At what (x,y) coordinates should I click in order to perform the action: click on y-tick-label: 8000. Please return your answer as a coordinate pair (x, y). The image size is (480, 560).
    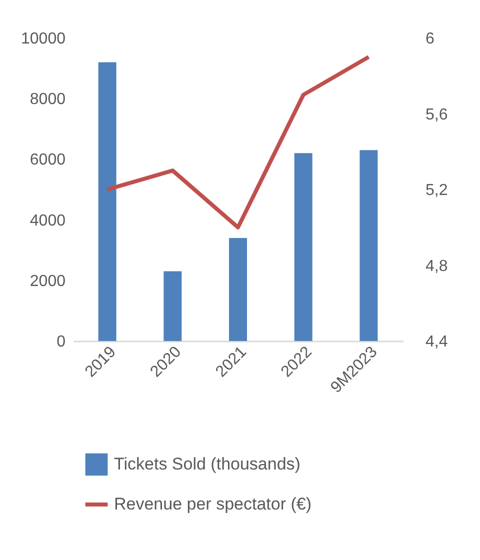
    Looking at the image, I should click on (48, 99).